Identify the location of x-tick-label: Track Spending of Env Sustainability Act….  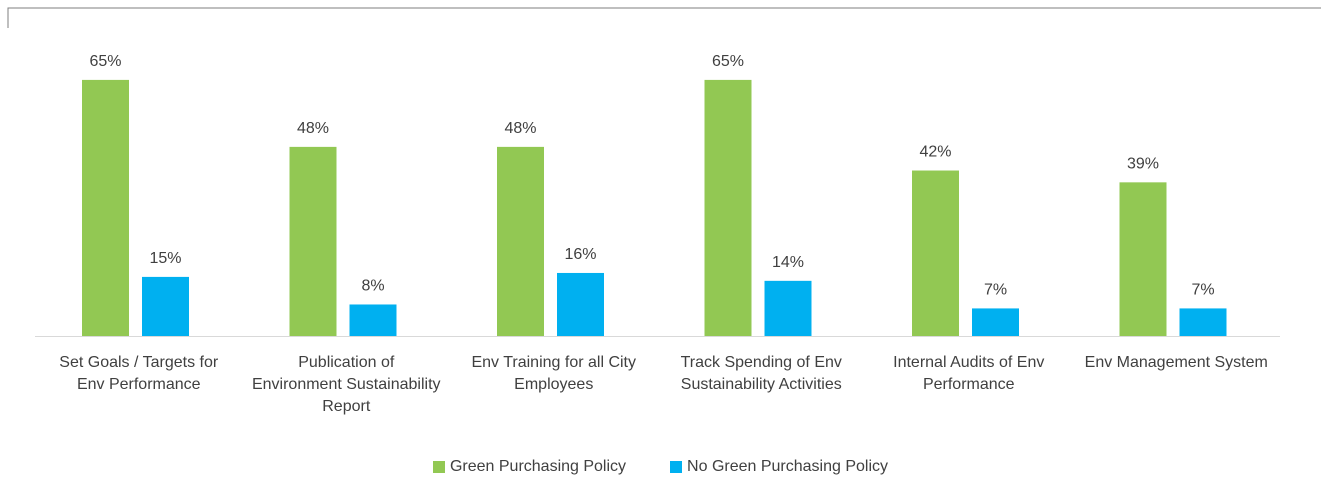
(761, 373).